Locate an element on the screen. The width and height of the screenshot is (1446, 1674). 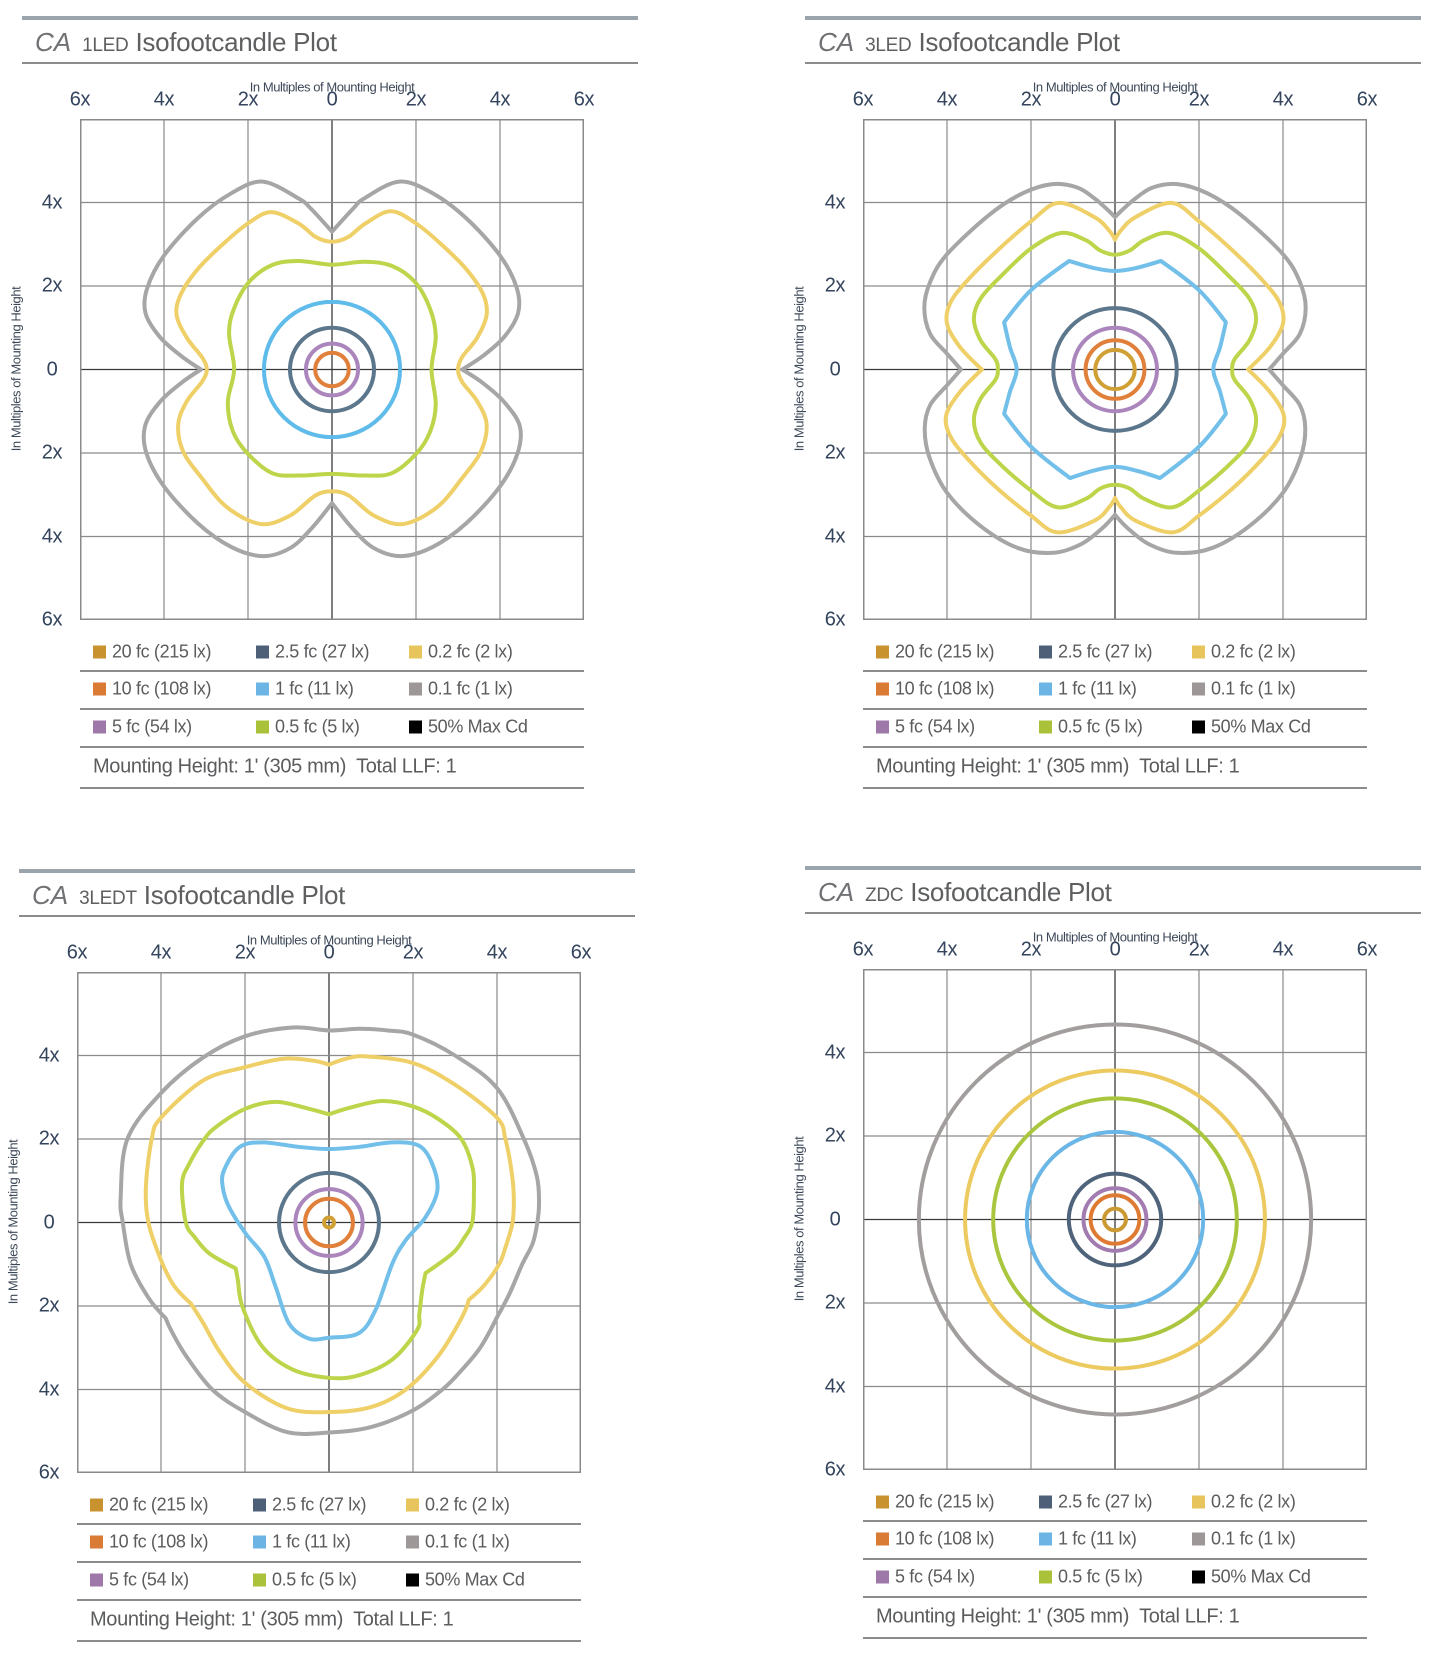
contour-20fc is located at coordinates (329, 1222).